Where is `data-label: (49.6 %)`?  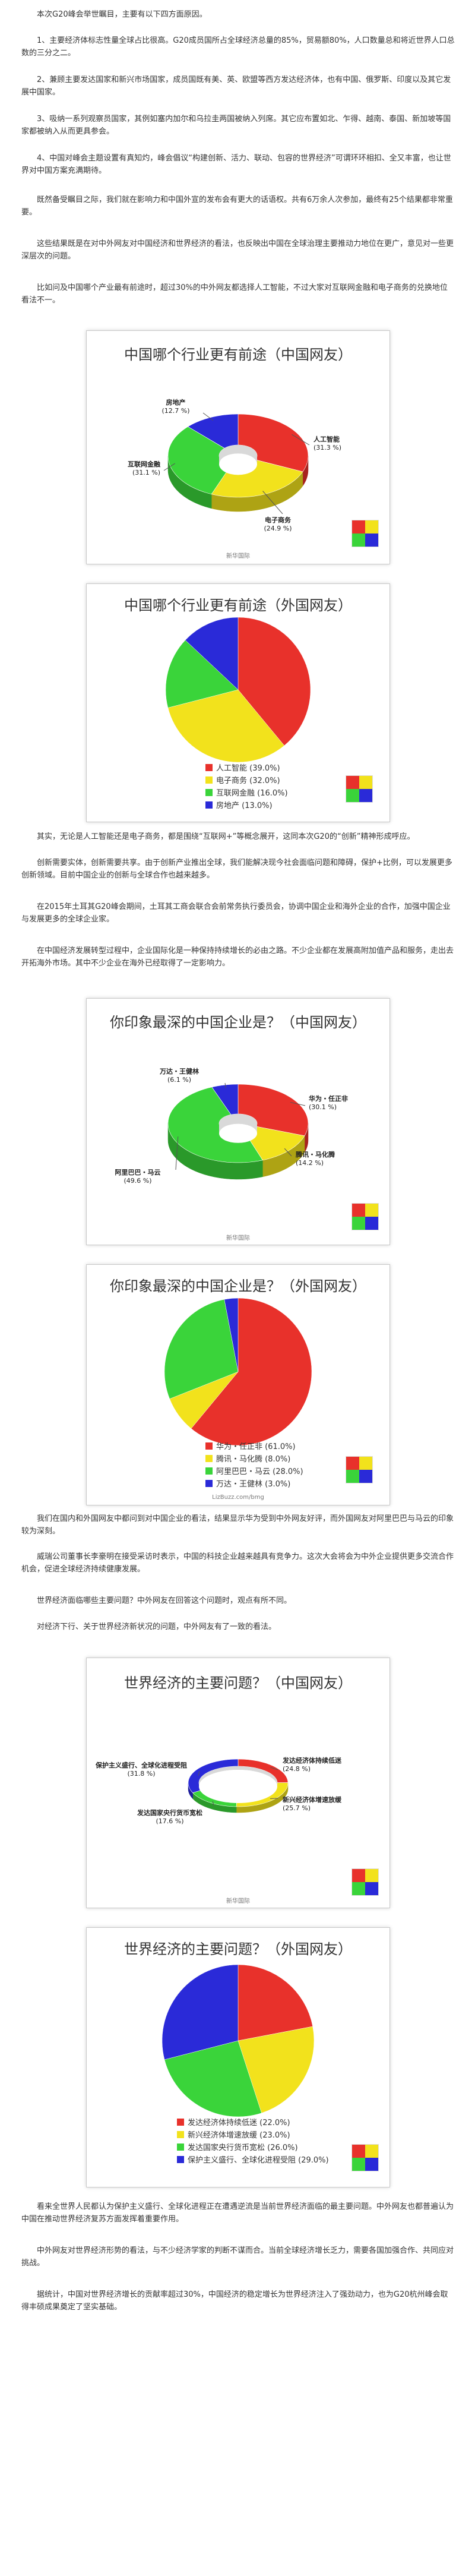
data-label: (49.6 %) is located at coordinates (137, 1181).